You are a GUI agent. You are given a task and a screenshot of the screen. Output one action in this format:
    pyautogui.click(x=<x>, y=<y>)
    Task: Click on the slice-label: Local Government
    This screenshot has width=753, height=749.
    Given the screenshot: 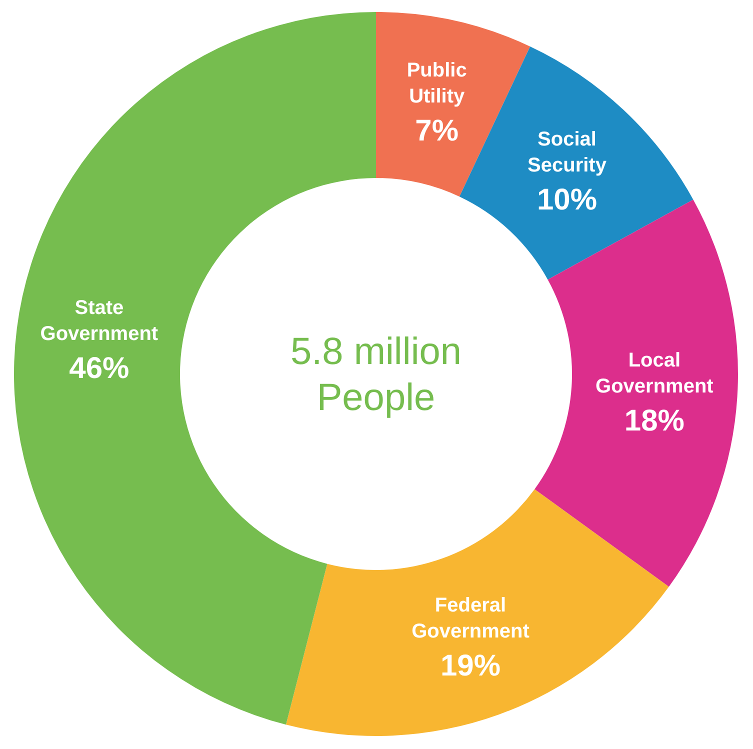 What is the action you would take?
    pyautogui.click(x=655, y=374)
    